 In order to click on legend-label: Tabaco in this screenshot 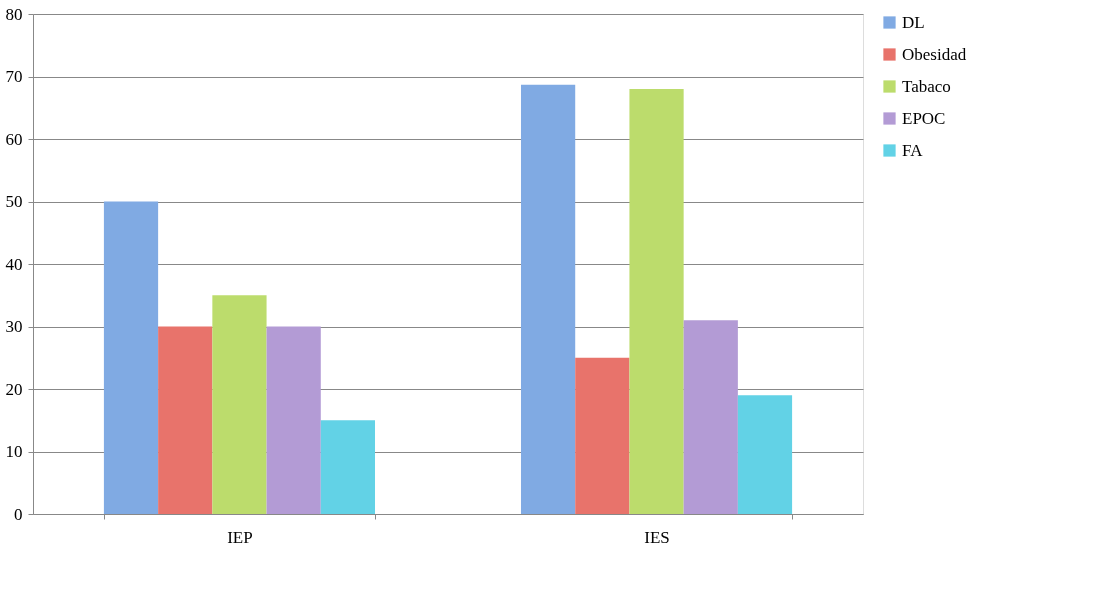, I will do `click(926, 86)`.